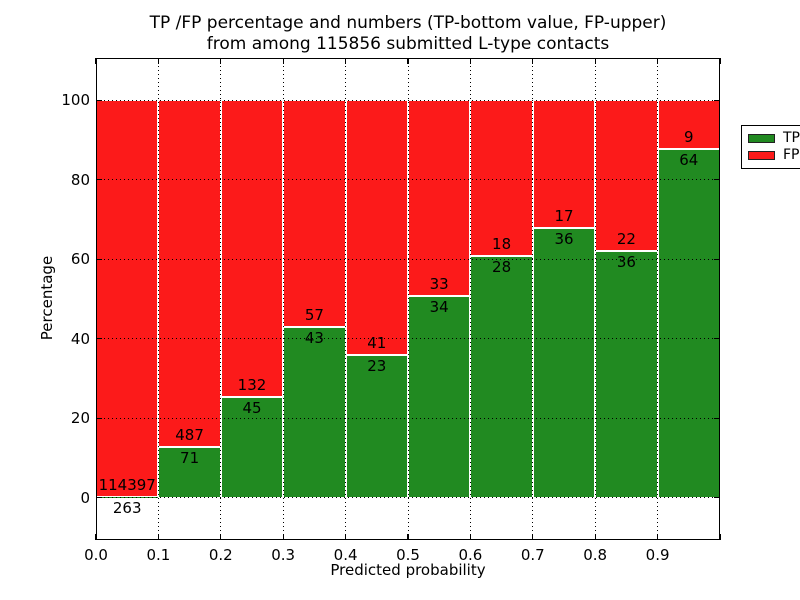 The image size is (800, 600). Describe the element at coordinates (626, 262) in the screenshot. I see `bar-count-label-tp-8: 36` at that location.